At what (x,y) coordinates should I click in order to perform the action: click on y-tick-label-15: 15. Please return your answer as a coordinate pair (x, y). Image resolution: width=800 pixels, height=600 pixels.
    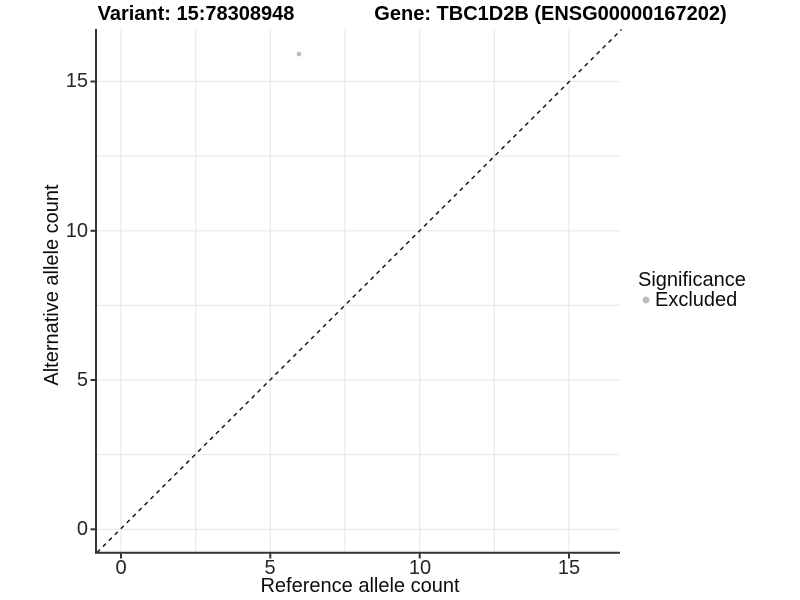
    Looking at the image, I should click on (76, 81).